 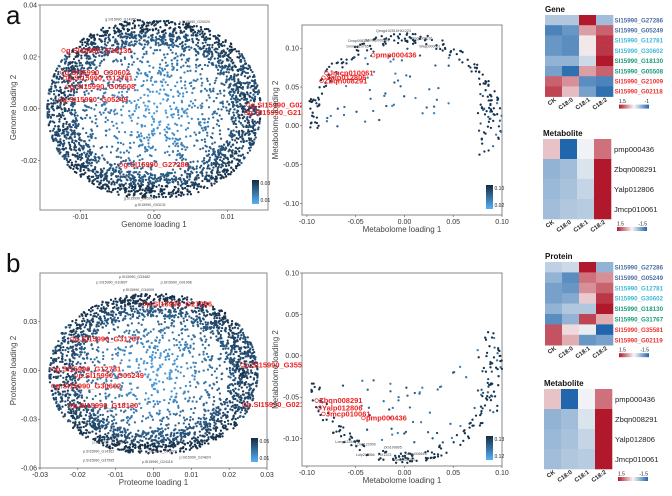 What do you see at coordinates (255, 192) in the screenshot?
I see `colorbar` at bounding box center [255, 192].